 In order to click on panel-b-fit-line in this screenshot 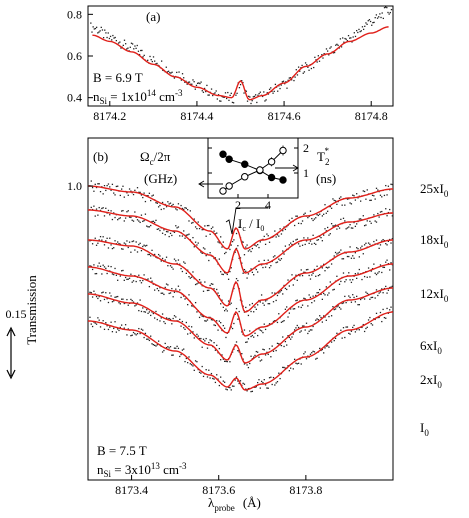, I will do `click(241, 351)`.